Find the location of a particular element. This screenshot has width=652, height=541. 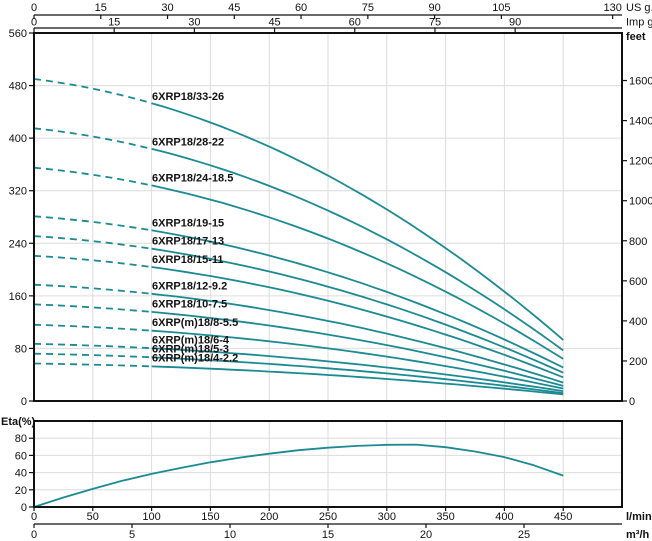

us-gpm-tick-label: 130 is located at coordinates (612, 8).